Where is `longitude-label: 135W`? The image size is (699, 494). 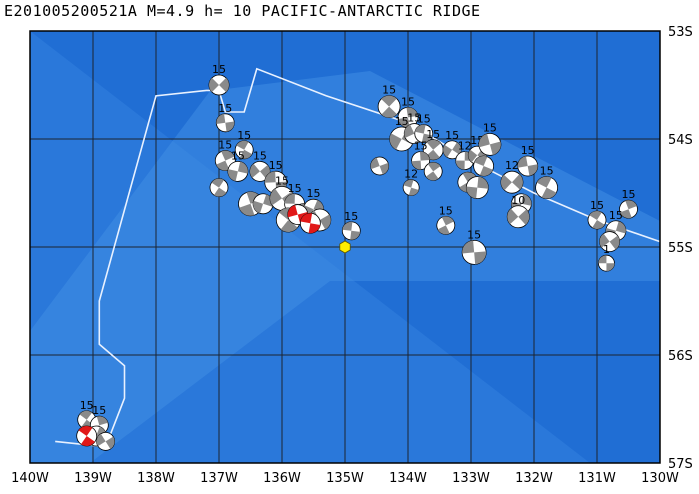 longitude-label: 135W is located at coordinates (345, 478).